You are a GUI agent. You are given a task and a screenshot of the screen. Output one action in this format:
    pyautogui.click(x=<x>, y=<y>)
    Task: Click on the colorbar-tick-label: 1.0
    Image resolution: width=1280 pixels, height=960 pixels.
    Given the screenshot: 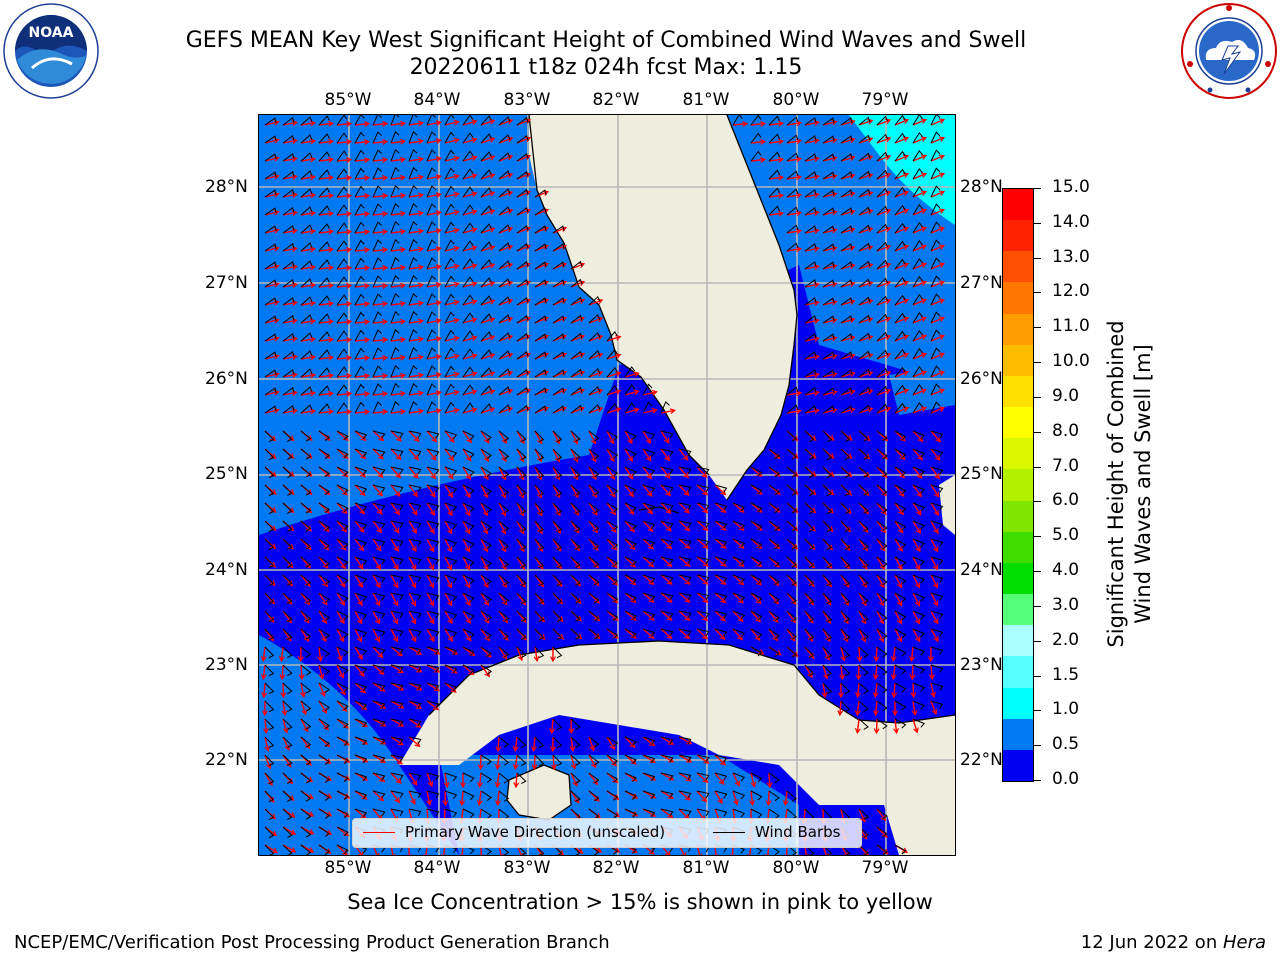 What is the action you would take?
    pyautogui.click(x=1066, y=709)
    